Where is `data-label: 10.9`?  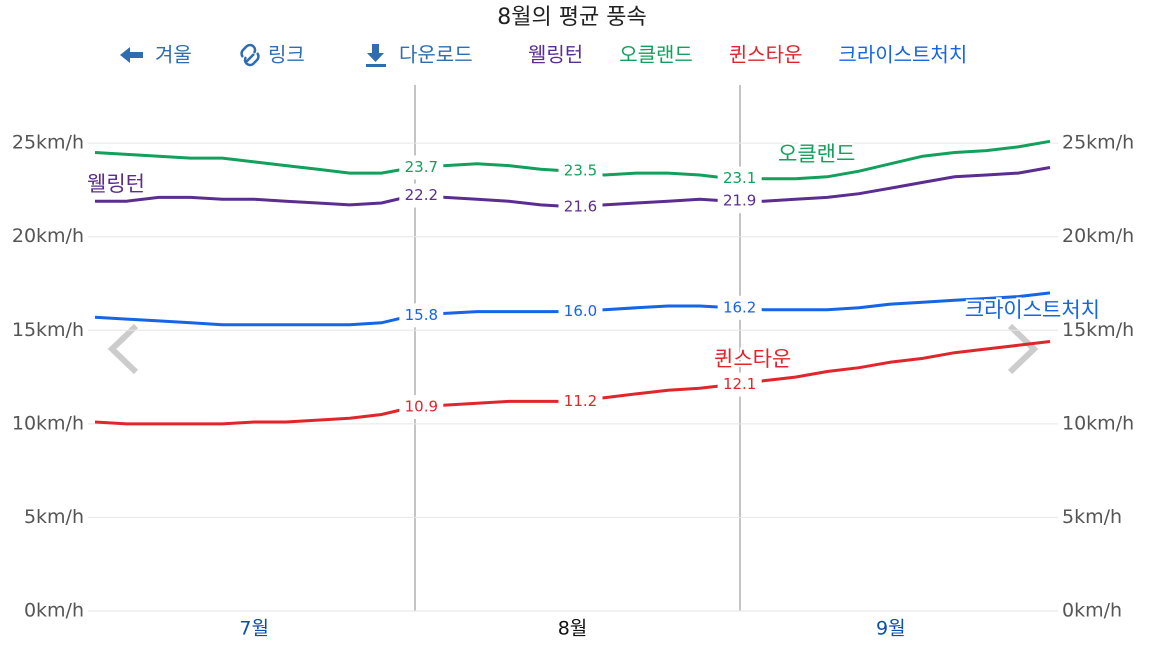 data-label: 10.9 is located at coordinates (421, 407).